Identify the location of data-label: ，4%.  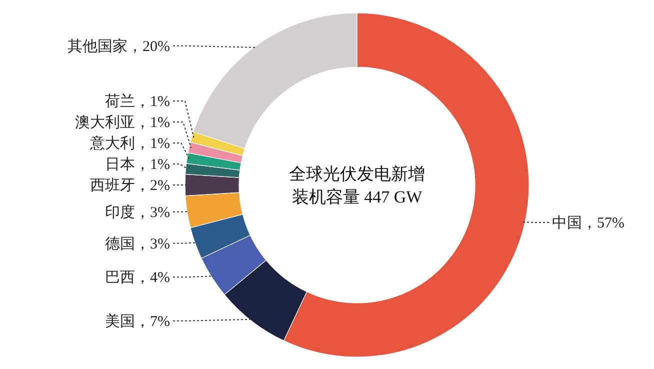
(152, 278).